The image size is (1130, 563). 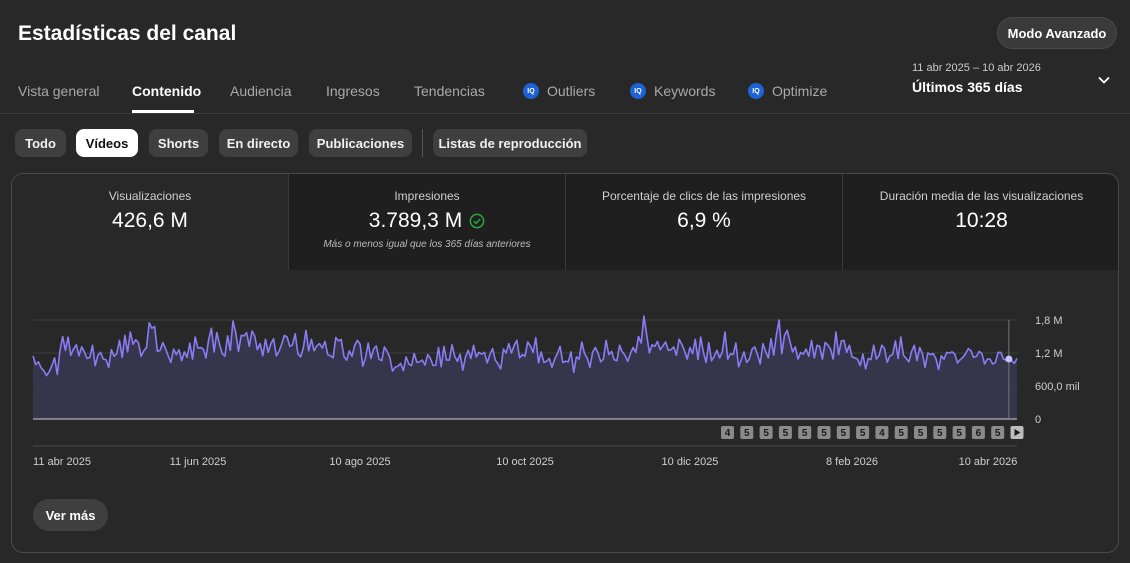 What do you see at coordinates (359, 462) in the screenshot?
I see `x-tick-label: 10 ago 2025` at bounding box center [359, 462].